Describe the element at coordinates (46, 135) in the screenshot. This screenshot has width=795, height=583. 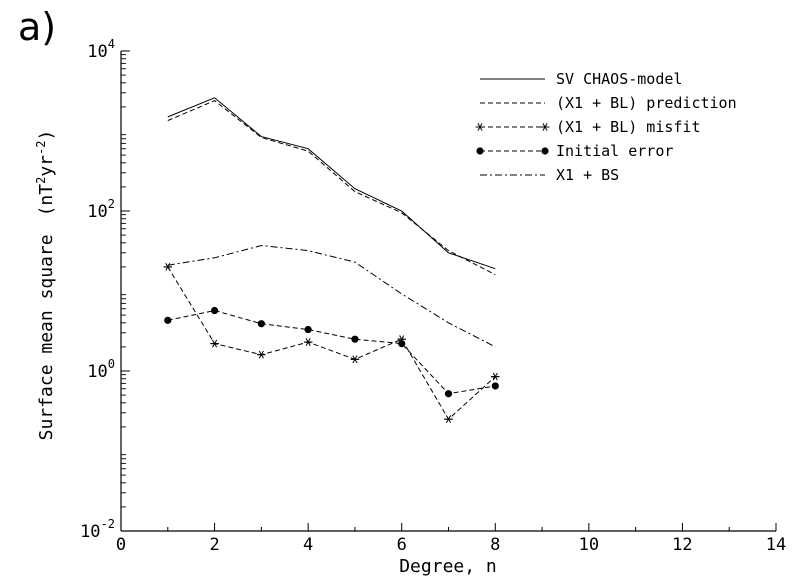
I see `y-unit-close: )` at that location.